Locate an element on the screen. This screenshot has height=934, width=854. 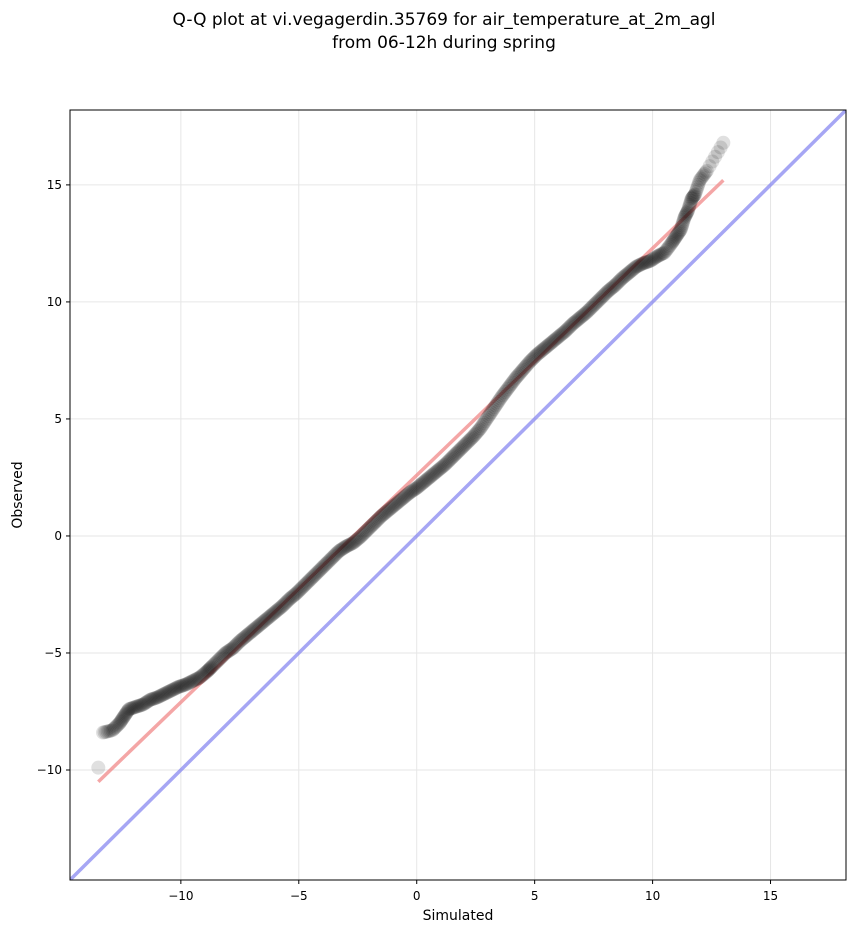
y-axis-ticks: −10 −5 0 5 10 15 is located at coordinates (53, 477).